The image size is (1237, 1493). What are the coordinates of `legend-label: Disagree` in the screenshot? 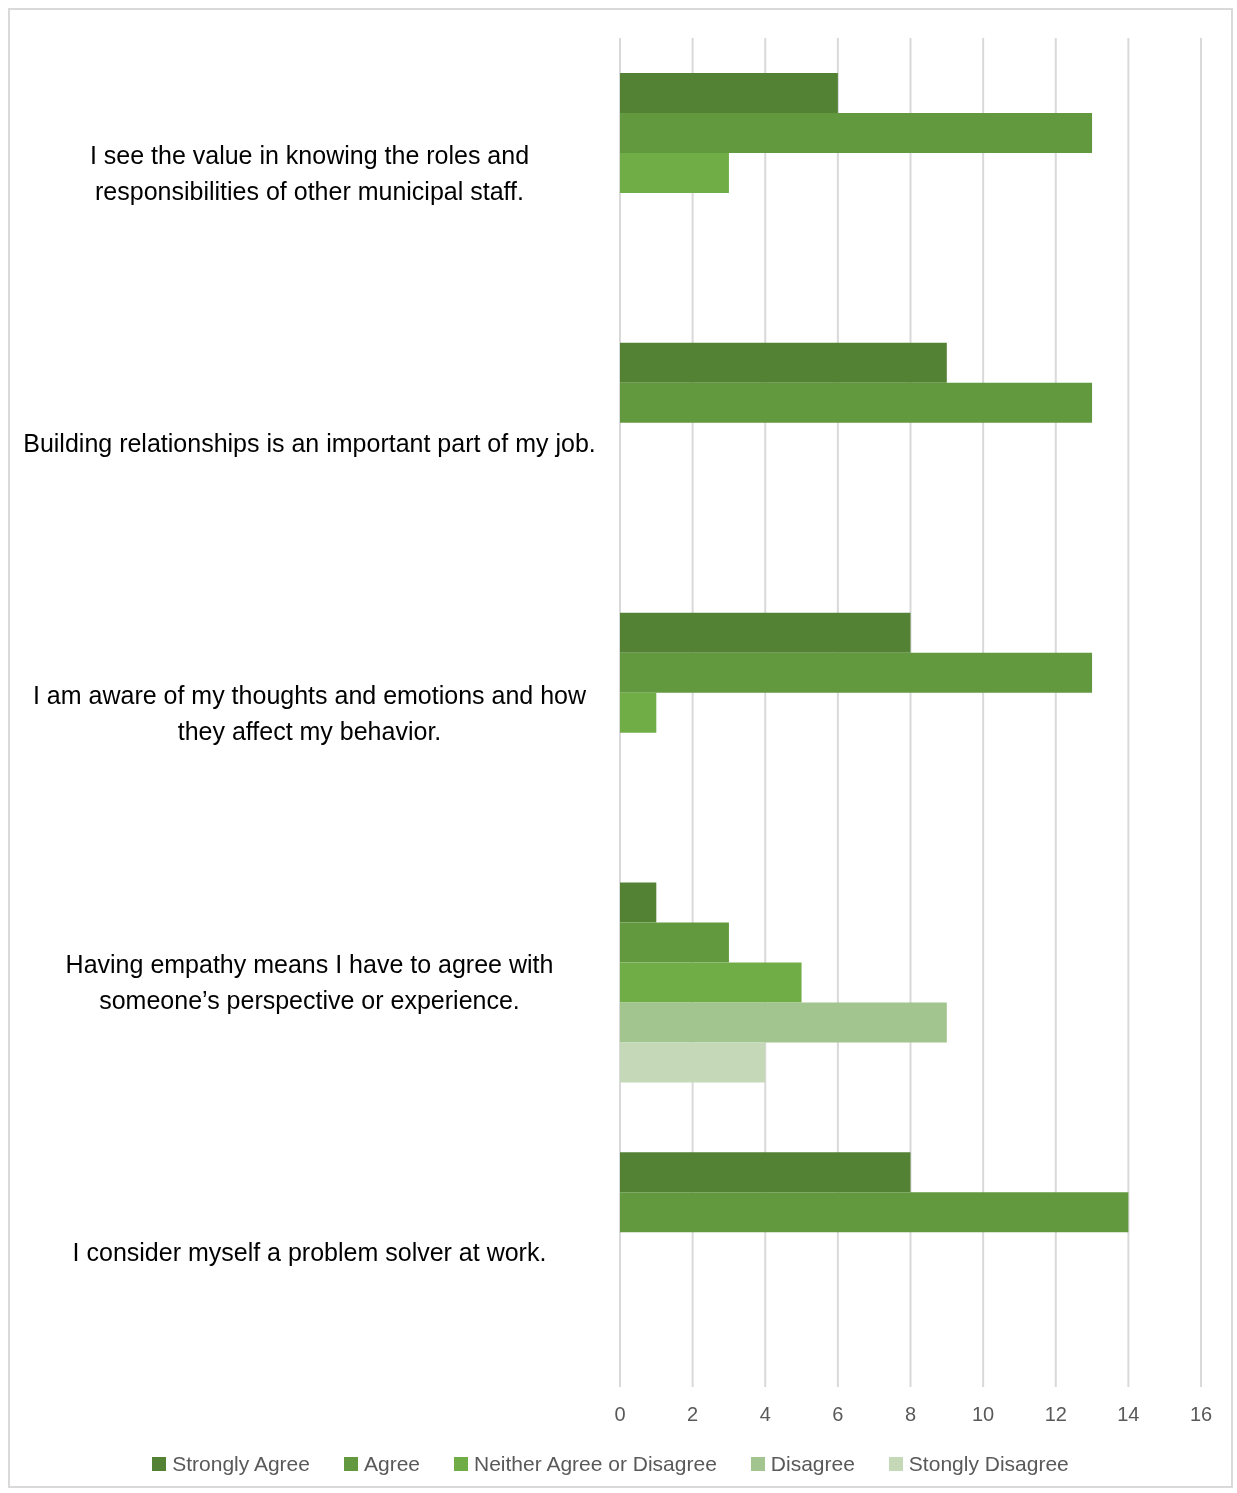 It's located at (812, 1464).